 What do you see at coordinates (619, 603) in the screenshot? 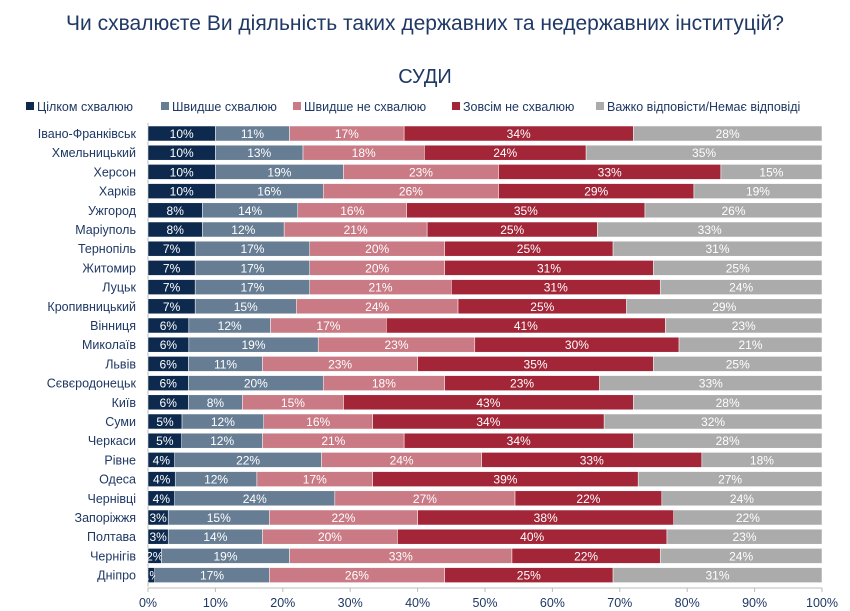
I see `x-tick-label: 70%` at bounding box center [619, 603].